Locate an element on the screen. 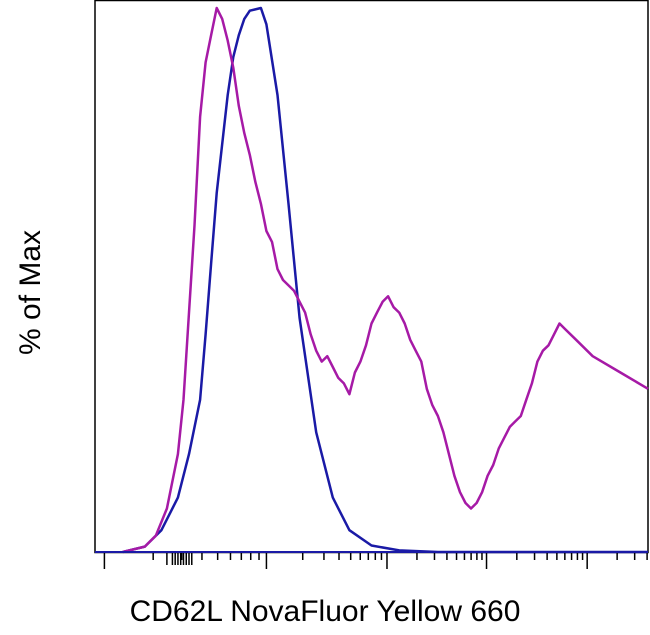 The height and width of the screenshot is (635, 650). y-axis-label: % of Max is located at coordinates (30, 292).